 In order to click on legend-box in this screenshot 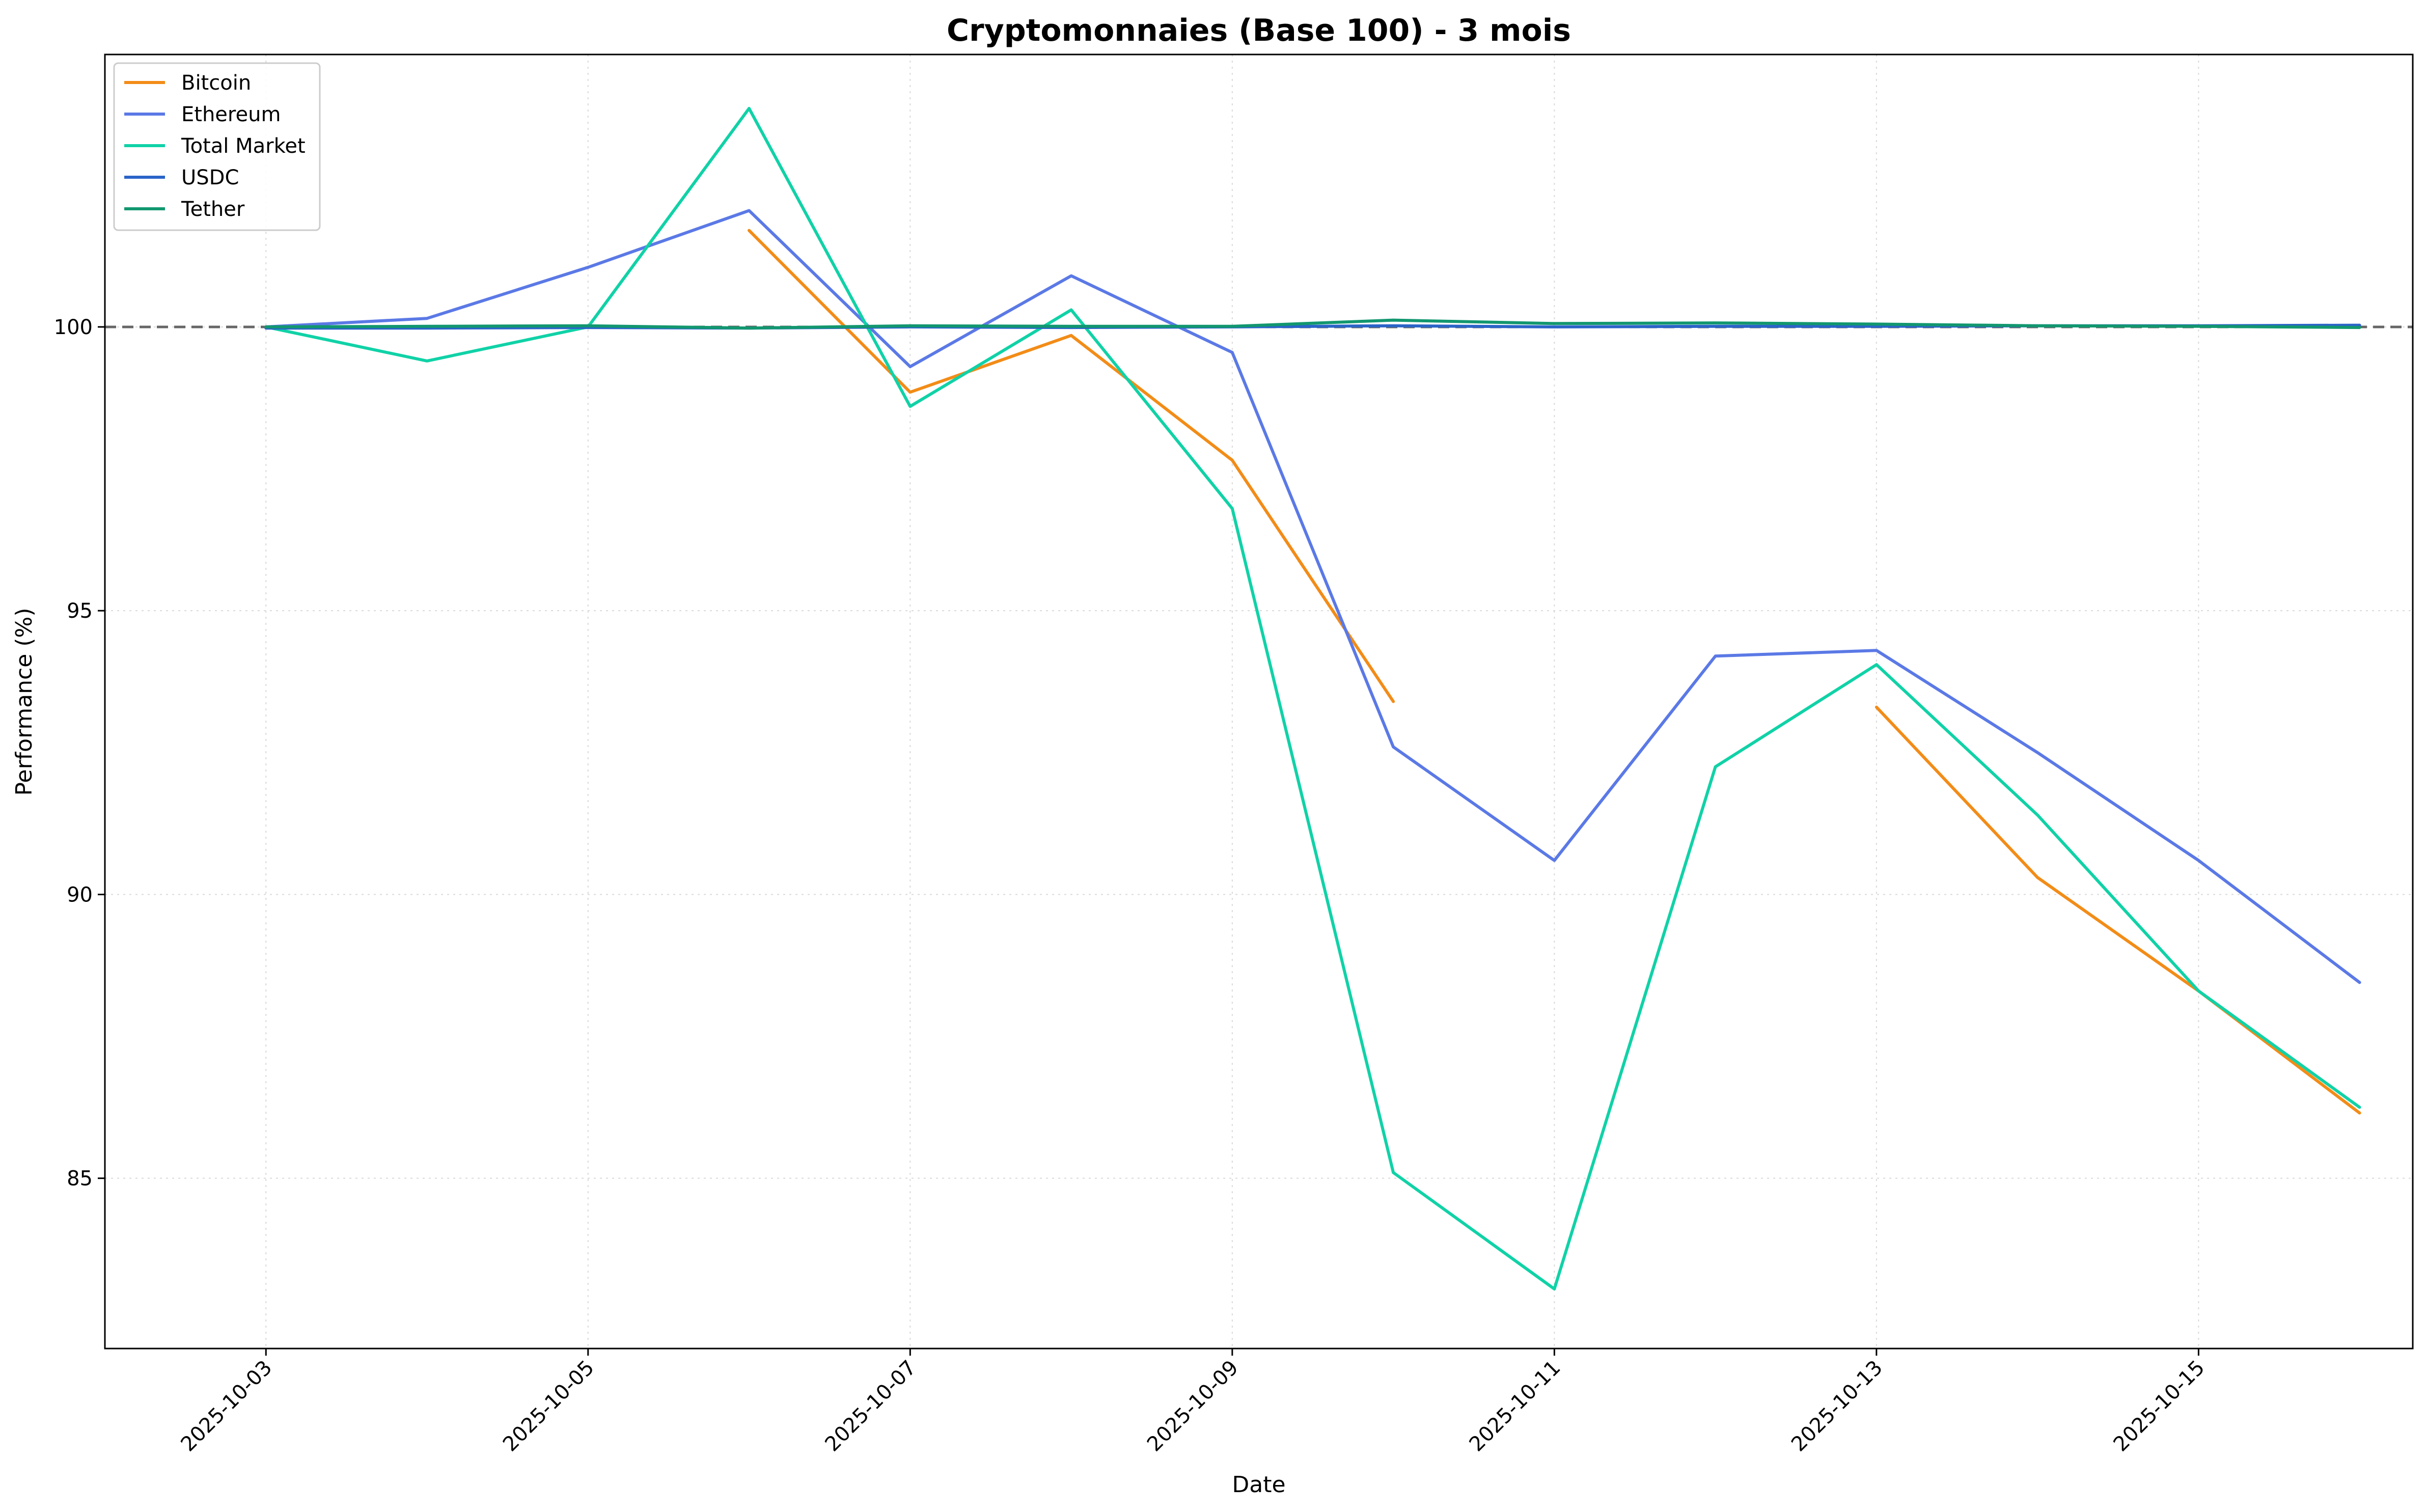, I will do `click(217, 146)`.